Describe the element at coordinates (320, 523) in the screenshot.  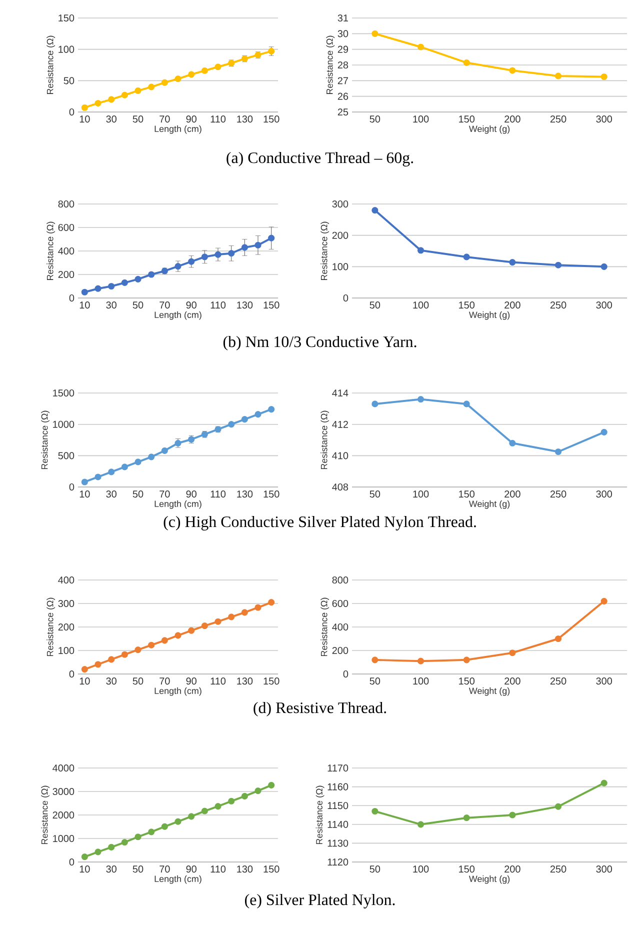
I see `text: (c) High Conductive Silver Plated Nylon Thread.` at that location.